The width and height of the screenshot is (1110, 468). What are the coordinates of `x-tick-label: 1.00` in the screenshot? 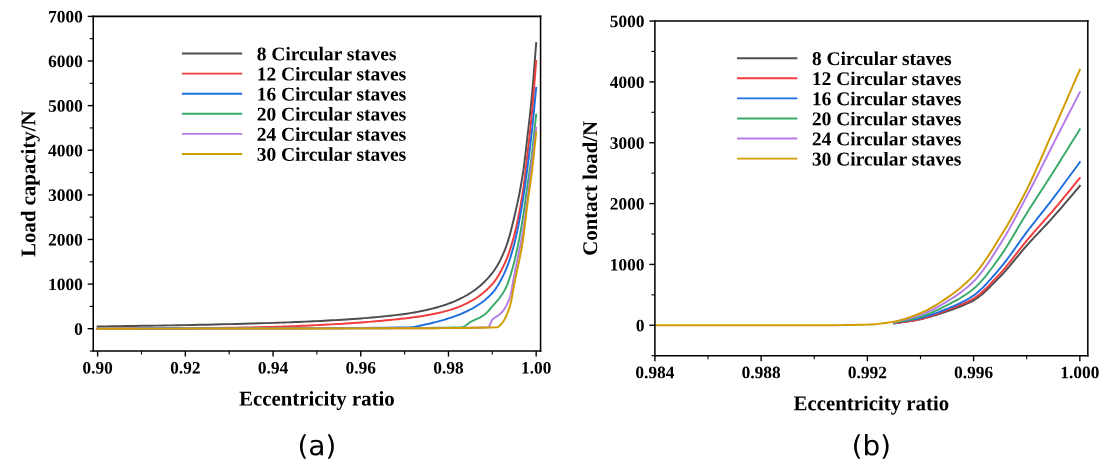 It's located at (536, 367).